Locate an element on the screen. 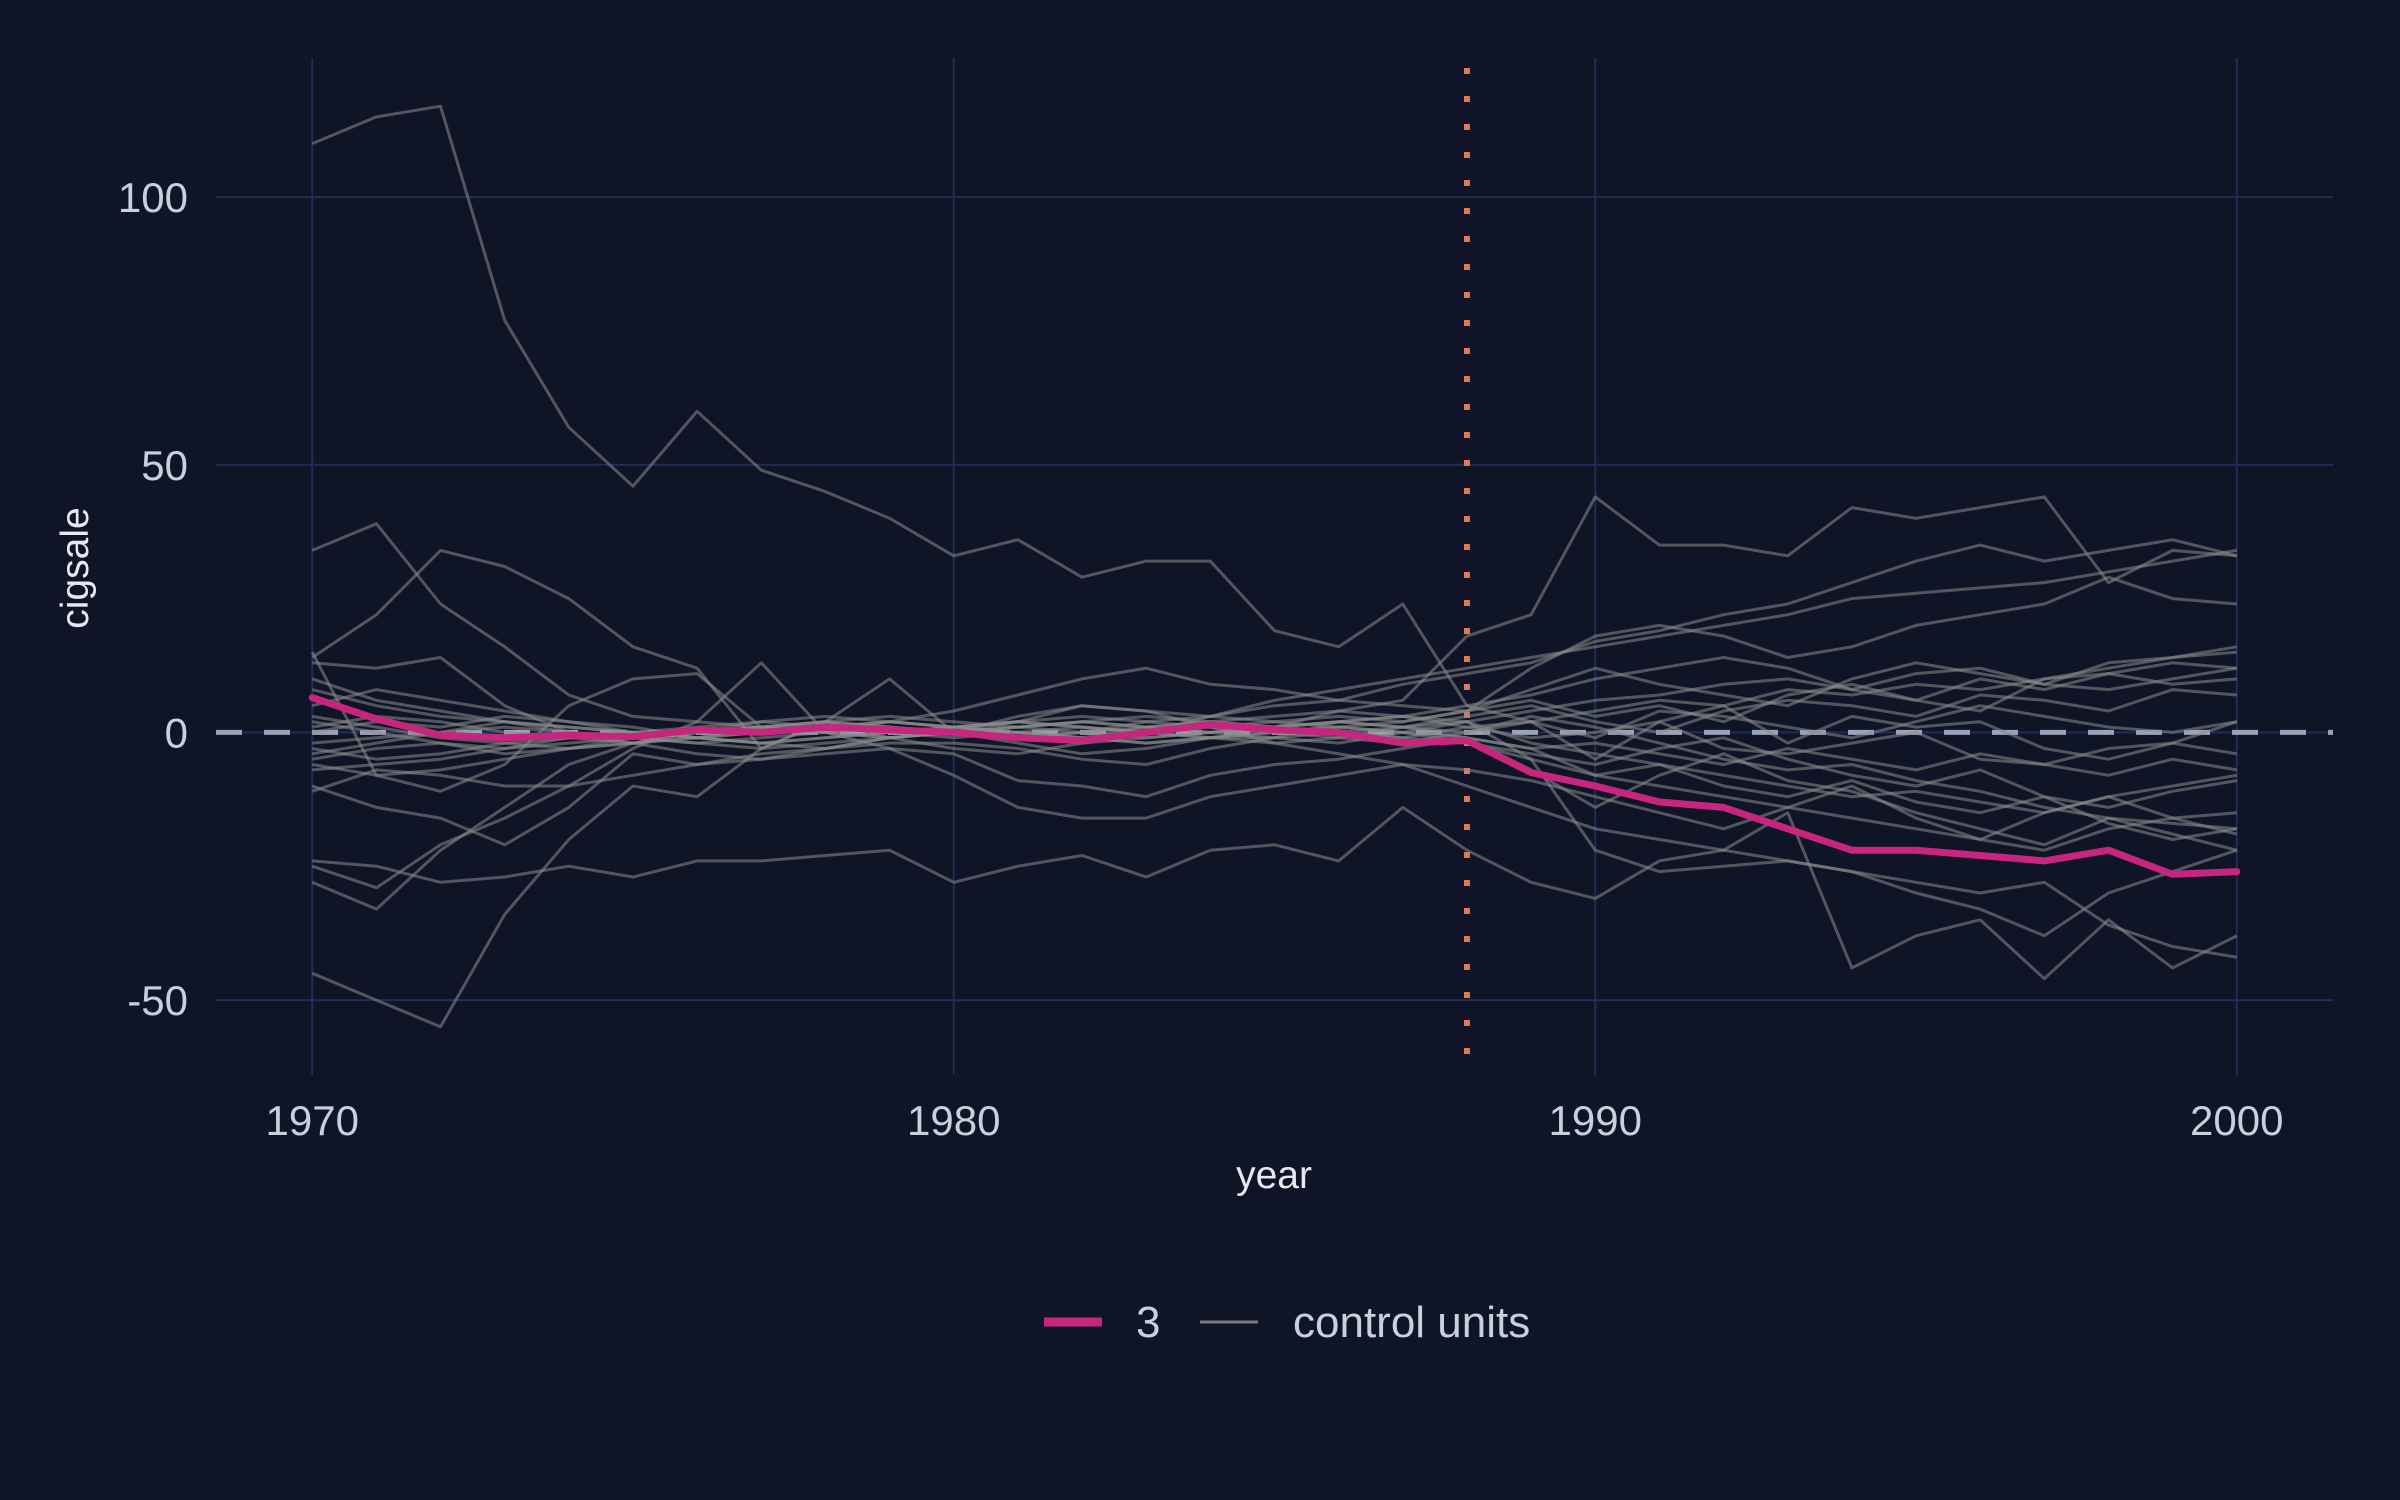  legend-label-treated: 3 is located at coordinates (1148, 1322).